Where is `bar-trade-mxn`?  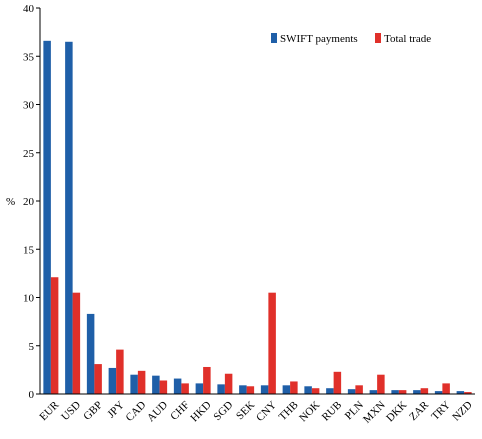
bar-trade-mxn is located at coordinates (381, 384).